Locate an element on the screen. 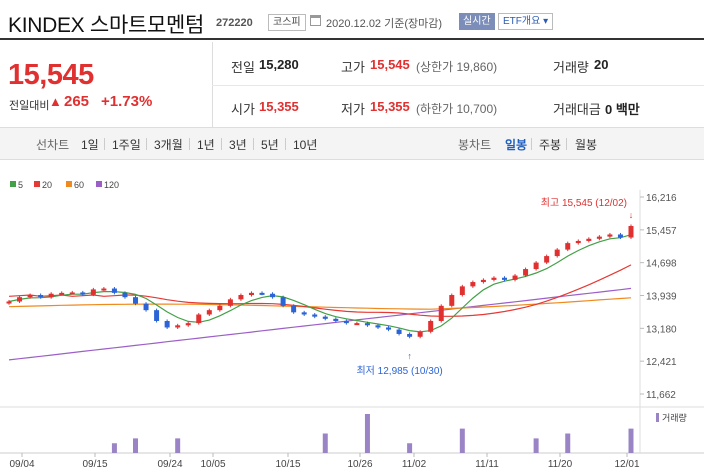  base-date: 2020.12.02 기준(장마감) is located at coordinates (384, 24).